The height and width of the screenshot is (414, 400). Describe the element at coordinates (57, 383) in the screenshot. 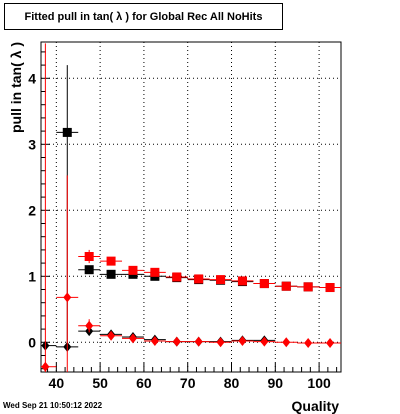

I see `x-tick-label: 40` at that location.